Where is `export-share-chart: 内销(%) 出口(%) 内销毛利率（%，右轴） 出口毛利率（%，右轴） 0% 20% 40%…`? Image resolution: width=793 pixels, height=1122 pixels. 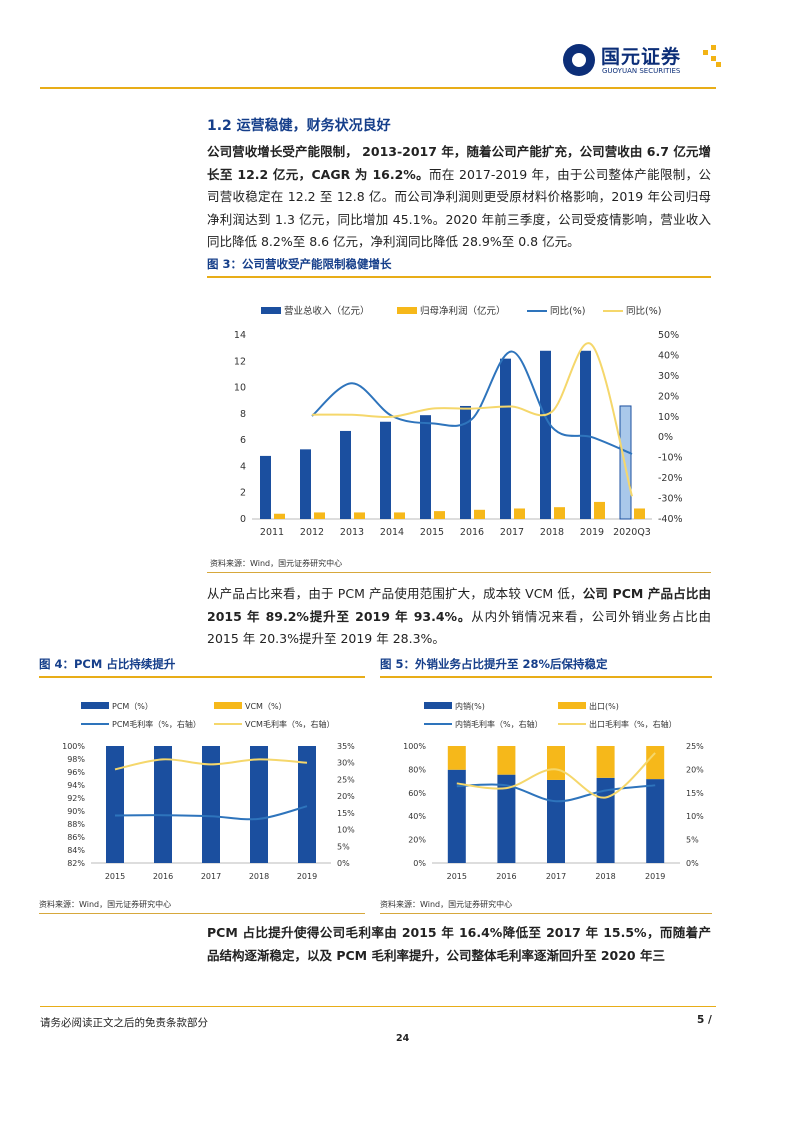 export-share-chart: 内销(%) 出口(%) 内销毛利率（%，右轴） 出口毛利率（%，右轴） 0% 20% 40%… is located at coordinates (553, 791).